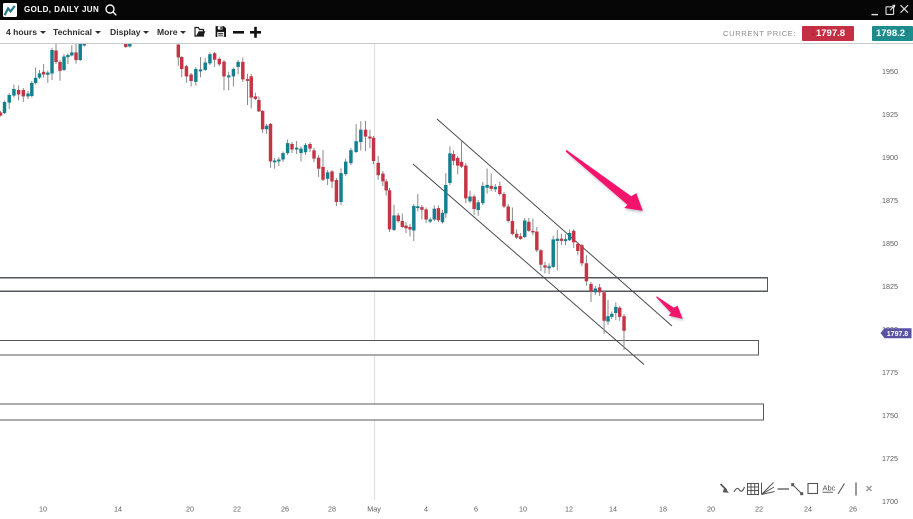 The height and width of the screenshot is (519, 913). I want to click on svg-text: May, so click(374, 509).